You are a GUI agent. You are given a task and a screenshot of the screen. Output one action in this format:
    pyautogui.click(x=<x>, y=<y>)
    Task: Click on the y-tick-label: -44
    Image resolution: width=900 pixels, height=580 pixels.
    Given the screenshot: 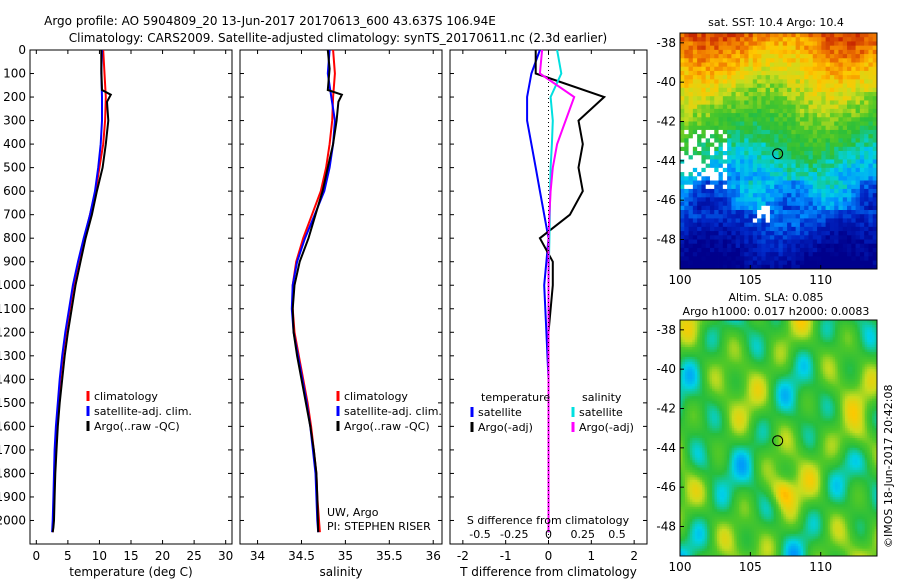 What is the action you would take?
    pyautogui.click(x=666, y=161)
    